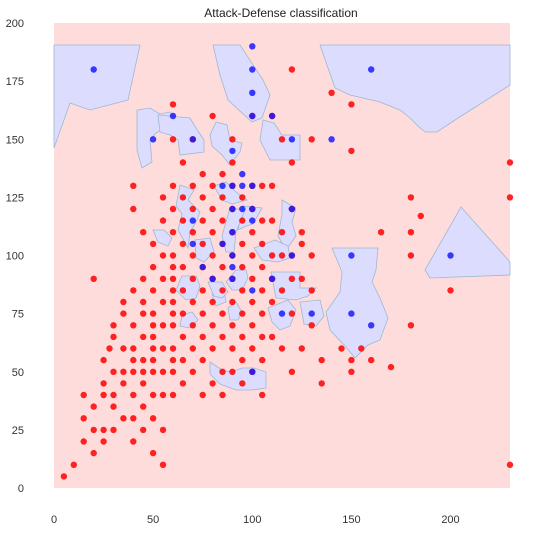 The height and width of the screenshot is (535, 540). What do you see at coordinates (21, 489) in the screenshot?
I see `y-tick-label: 0` at bounding box center [21, 489].